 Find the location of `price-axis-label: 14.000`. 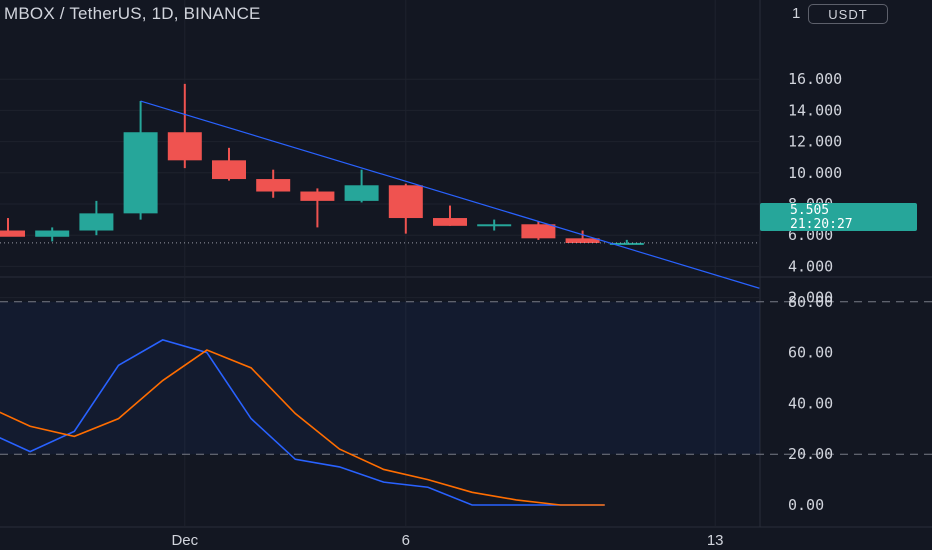

price-axis-label: 14.000 is located at coordinates (815, 110).